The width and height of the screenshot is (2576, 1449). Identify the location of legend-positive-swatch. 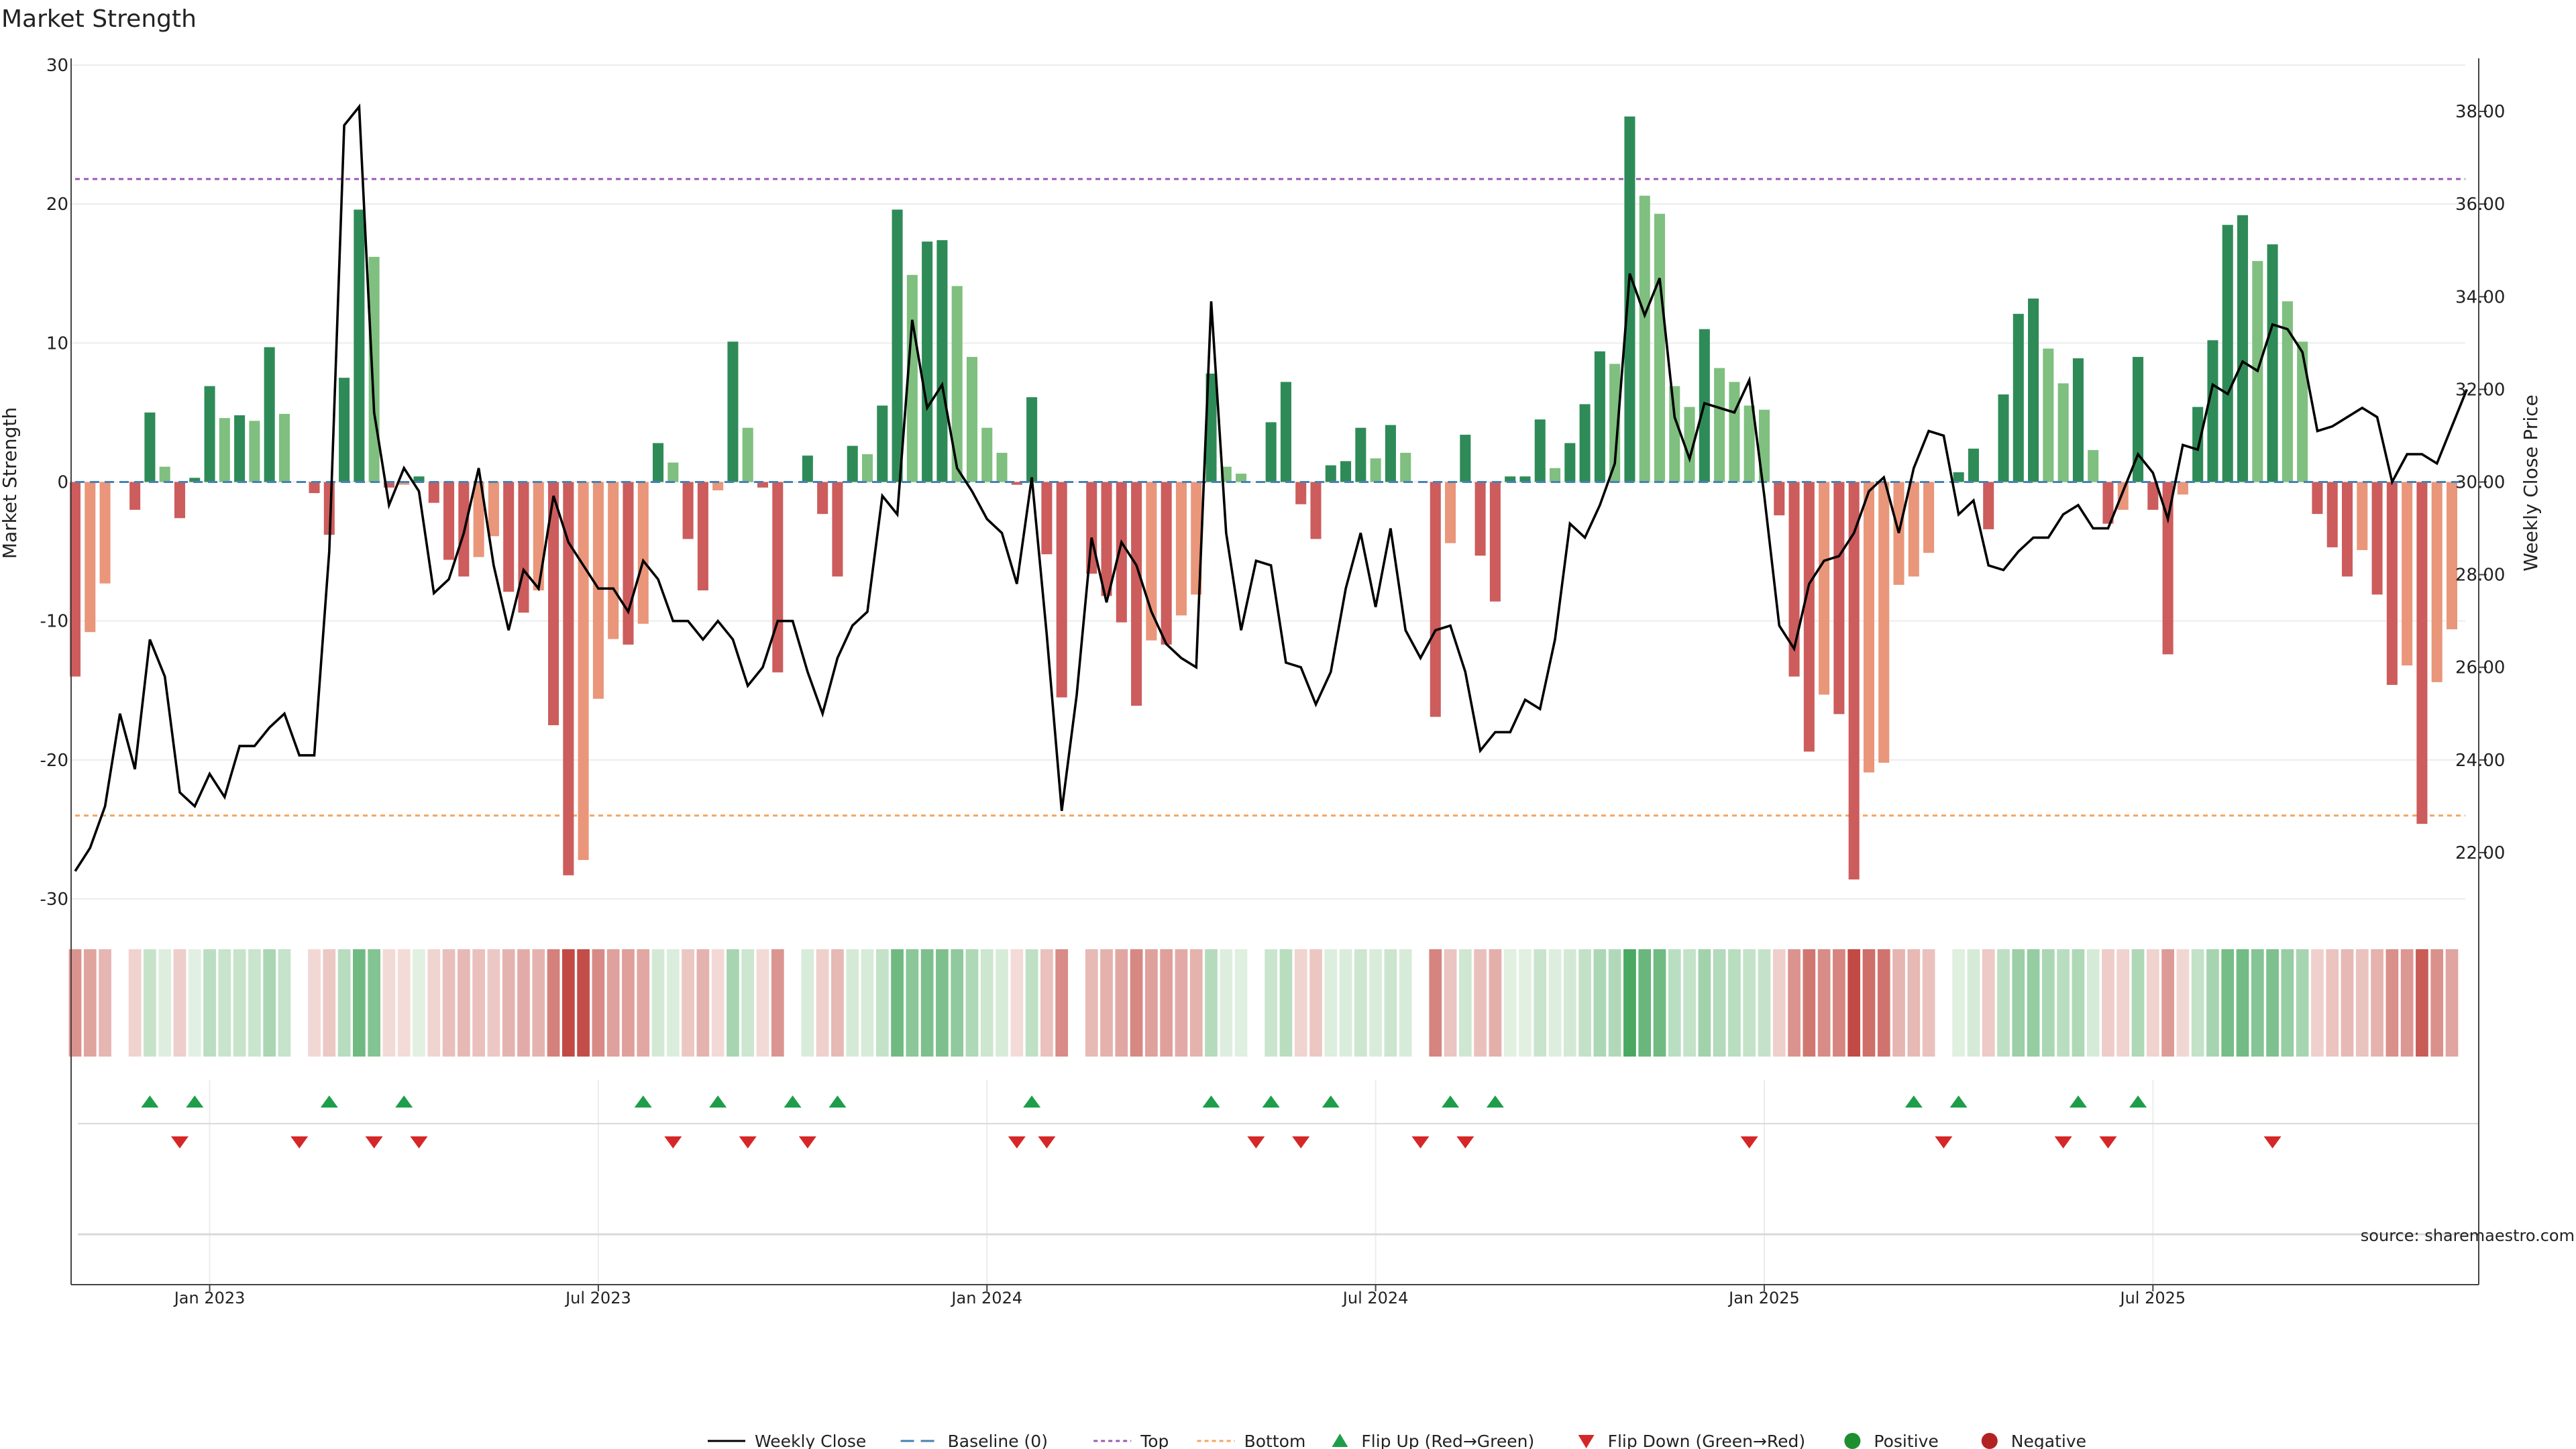
(1852, 1441).